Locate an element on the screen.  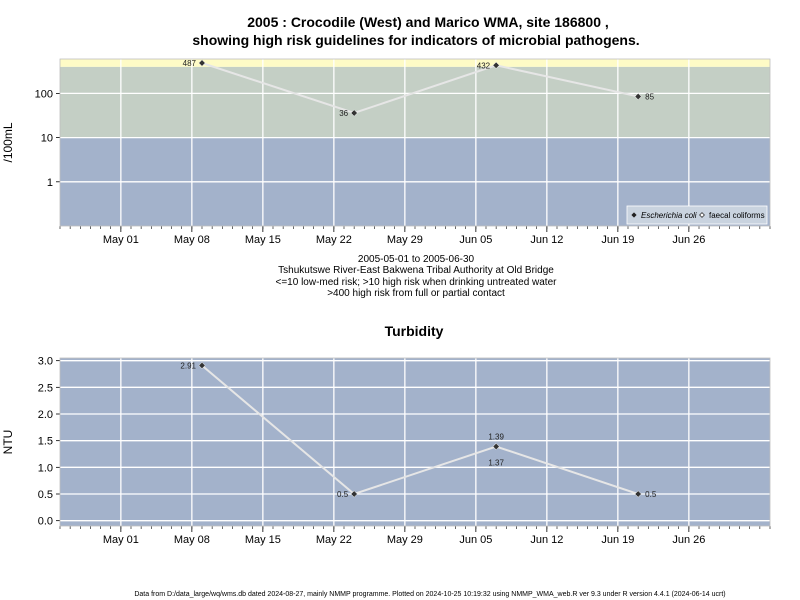
chart1-ytick-label: 10 is located at coordinates (47, 139).